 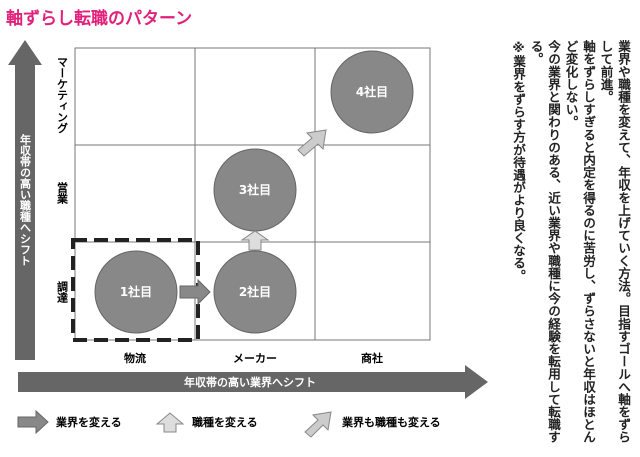 I want to click on note: ※業界をずらす方が待遇がより良くなる。, so click(x=518, y=161).